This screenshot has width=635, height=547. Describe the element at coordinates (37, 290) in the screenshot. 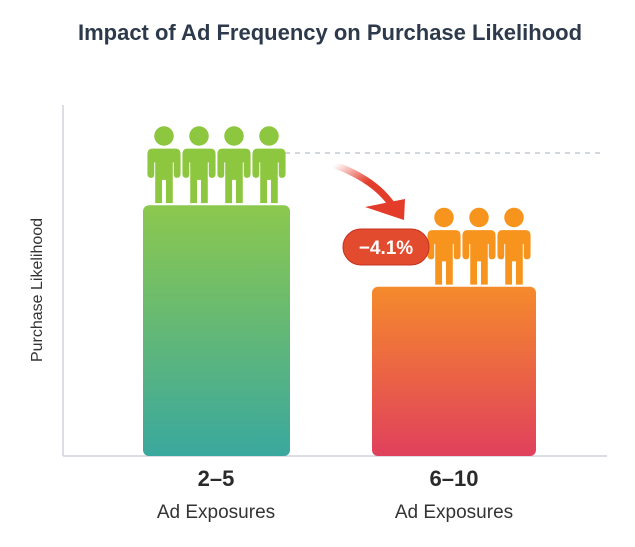

I see `y-axis-label: Purchase Likelihood` at that location.